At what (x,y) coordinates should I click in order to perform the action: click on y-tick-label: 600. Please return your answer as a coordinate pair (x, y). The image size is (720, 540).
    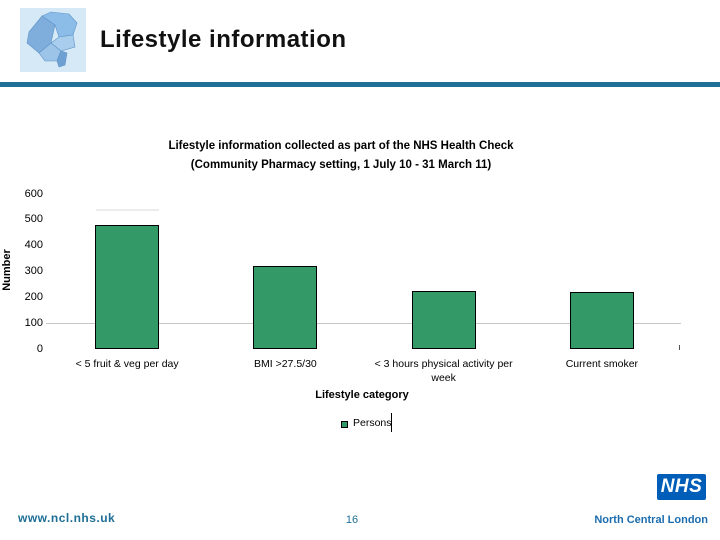
    Looking at the image, I should click on (33, 193).